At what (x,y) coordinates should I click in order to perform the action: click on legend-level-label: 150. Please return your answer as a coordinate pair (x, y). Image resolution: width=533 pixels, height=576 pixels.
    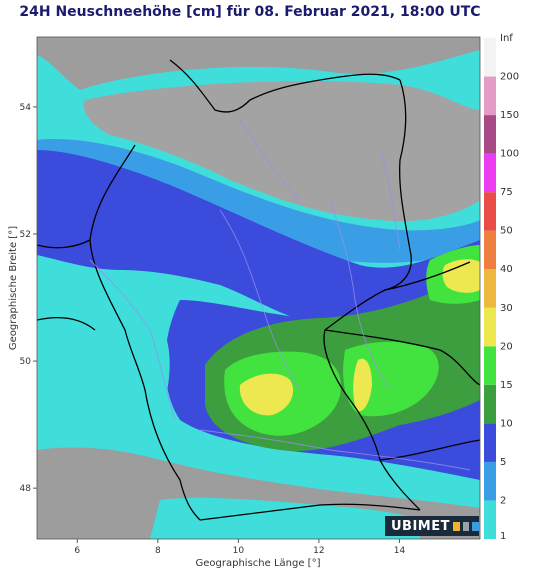
    Looking at the image, I should click on (509, 115).